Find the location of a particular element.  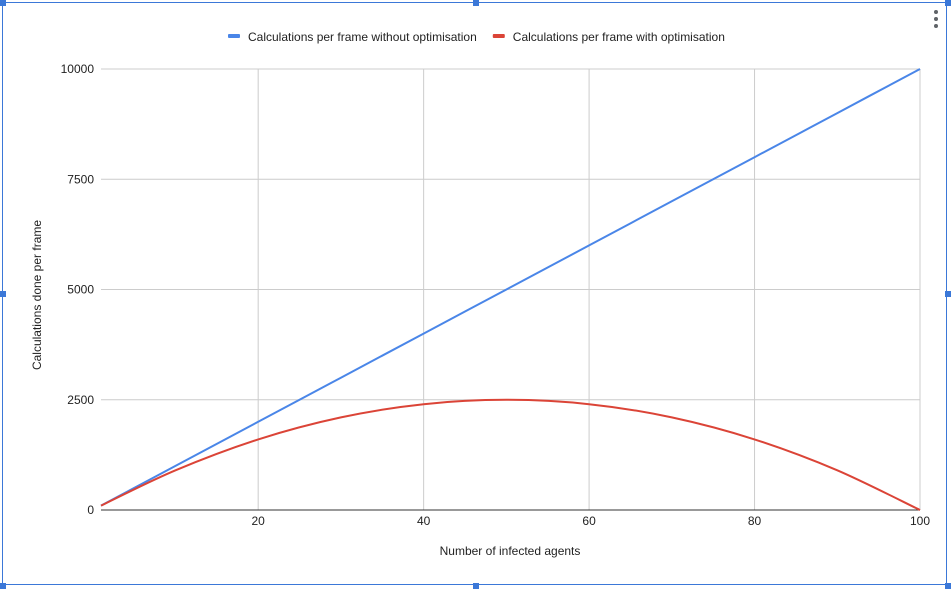

chart-menu-button is located at coordinates (936, 19).